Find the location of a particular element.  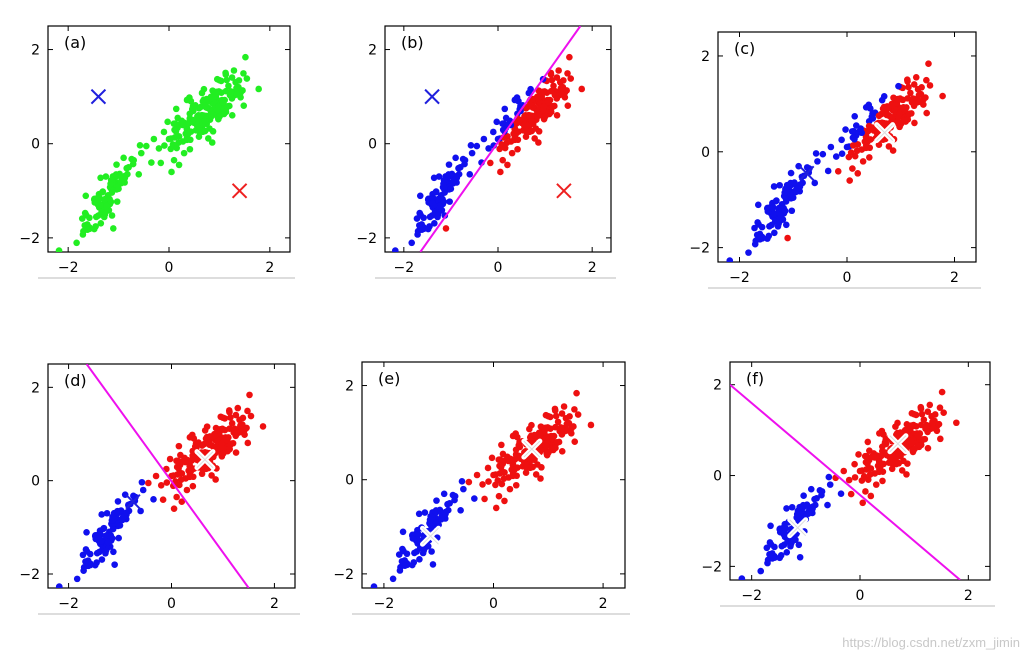

decision-boundary is located at coordinates (845, 481).